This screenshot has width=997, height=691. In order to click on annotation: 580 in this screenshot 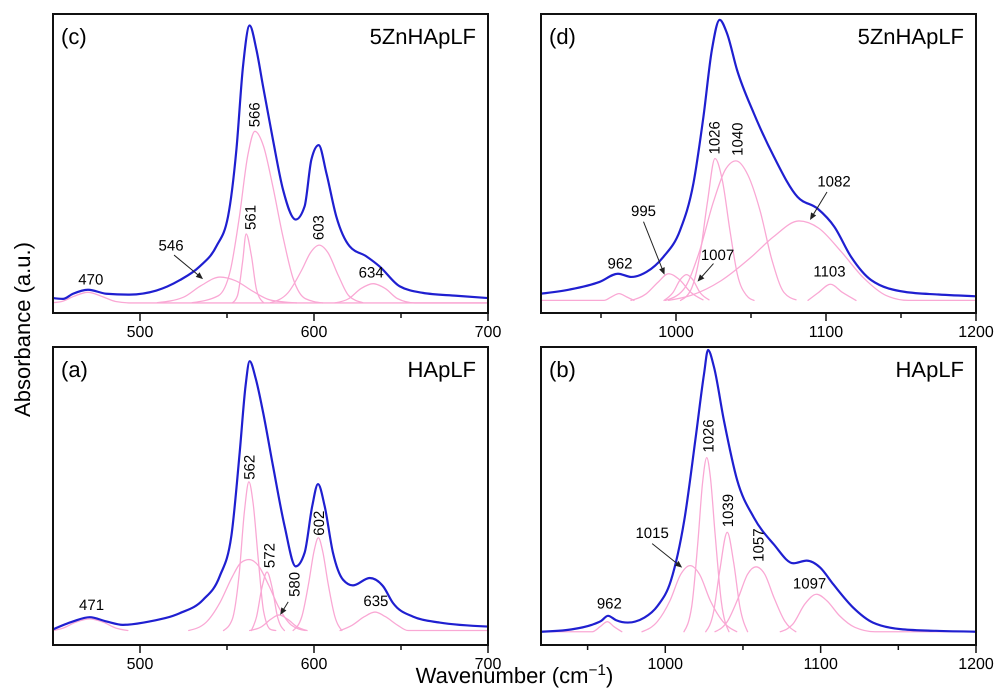, I will do `click(295, 584)`.